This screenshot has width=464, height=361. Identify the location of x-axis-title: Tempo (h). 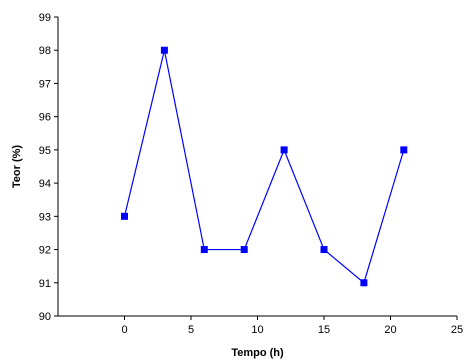
(257, 353).